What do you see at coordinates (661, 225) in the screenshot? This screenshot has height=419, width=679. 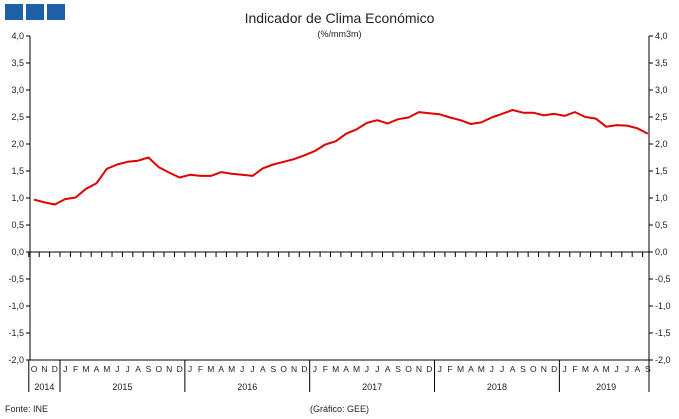 I see `y-tick-label-right: 0,5` at bounding box center [661, 225].